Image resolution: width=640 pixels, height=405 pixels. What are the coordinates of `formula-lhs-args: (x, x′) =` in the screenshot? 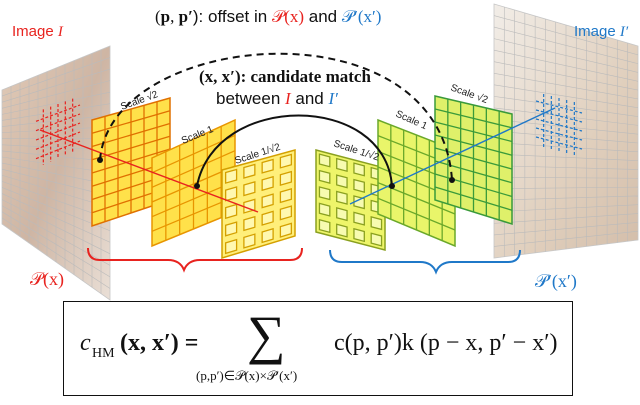 It's located at (159, 343).